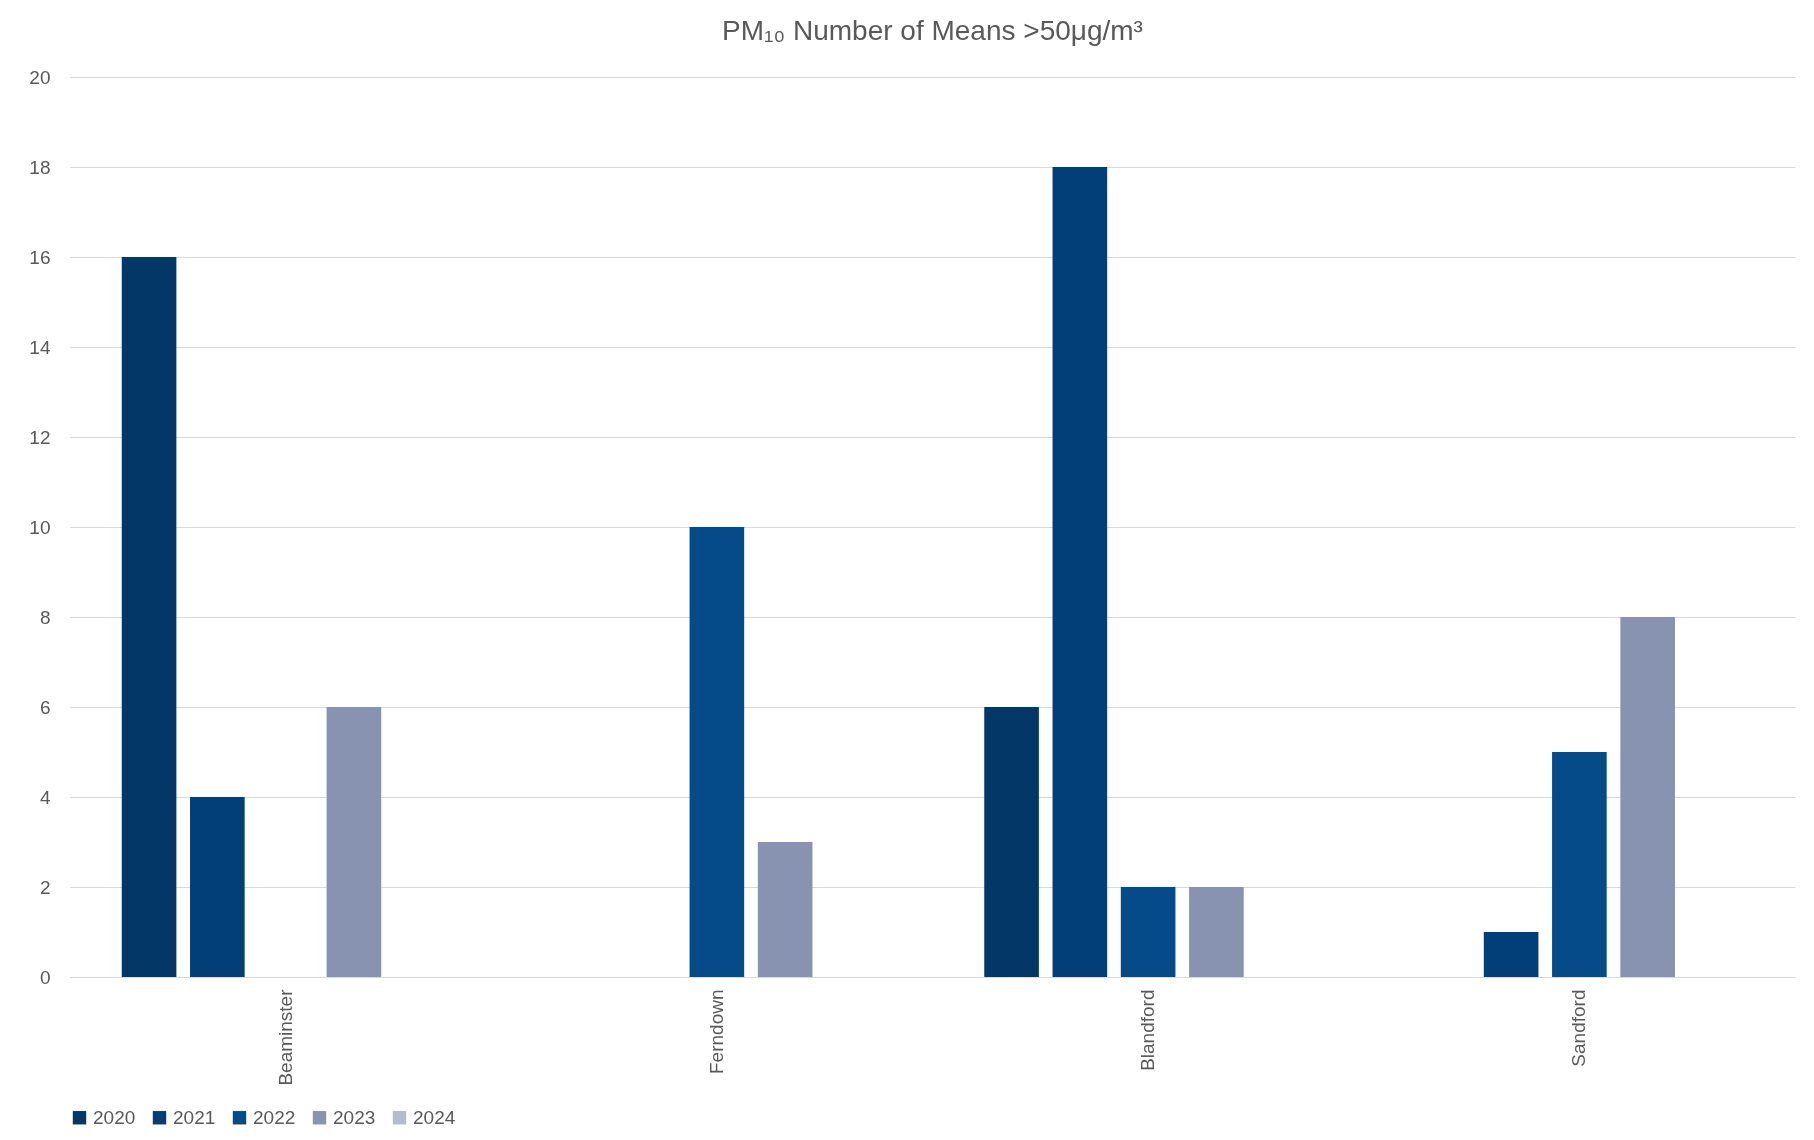 This screenshot has width=1814, height=1140. I want to click on legend-label: 2023, so click(354, 1117).